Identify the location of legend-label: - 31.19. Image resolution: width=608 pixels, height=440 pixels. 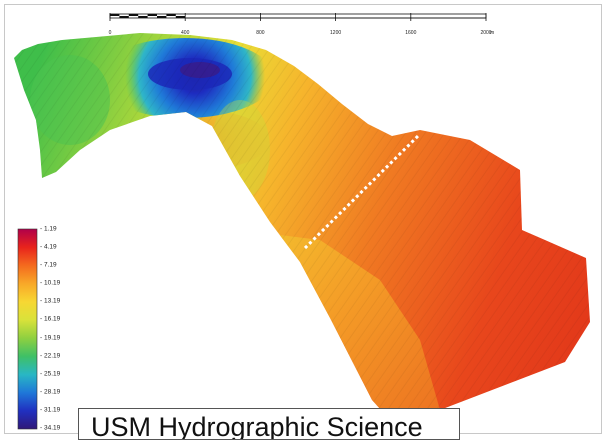
(50, 410).